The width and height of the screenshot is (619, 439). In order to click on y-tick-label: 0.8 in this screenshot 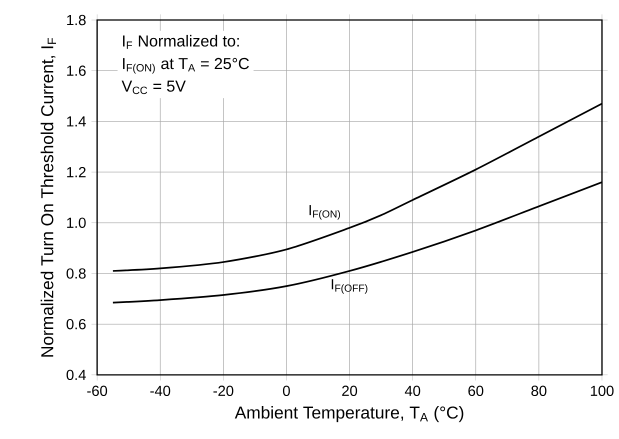, I will do `click(76, 273)`.